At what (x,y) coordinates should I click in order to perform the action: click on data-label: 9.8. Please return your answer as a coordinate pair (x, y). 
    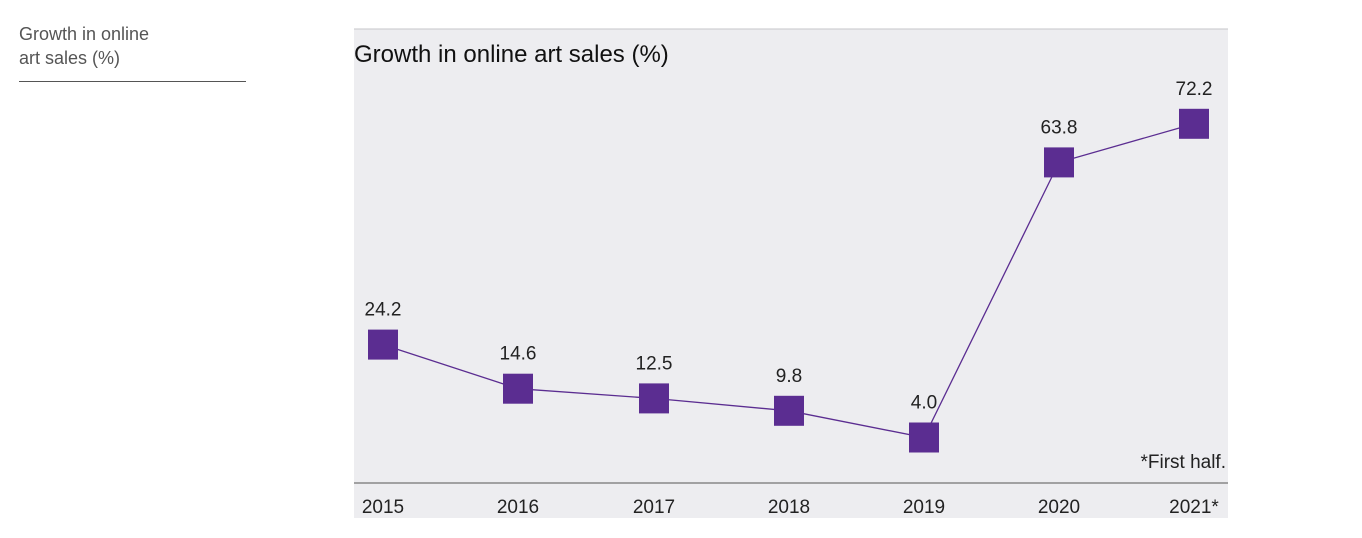
    Looking at the image, I should click on (789, 376).